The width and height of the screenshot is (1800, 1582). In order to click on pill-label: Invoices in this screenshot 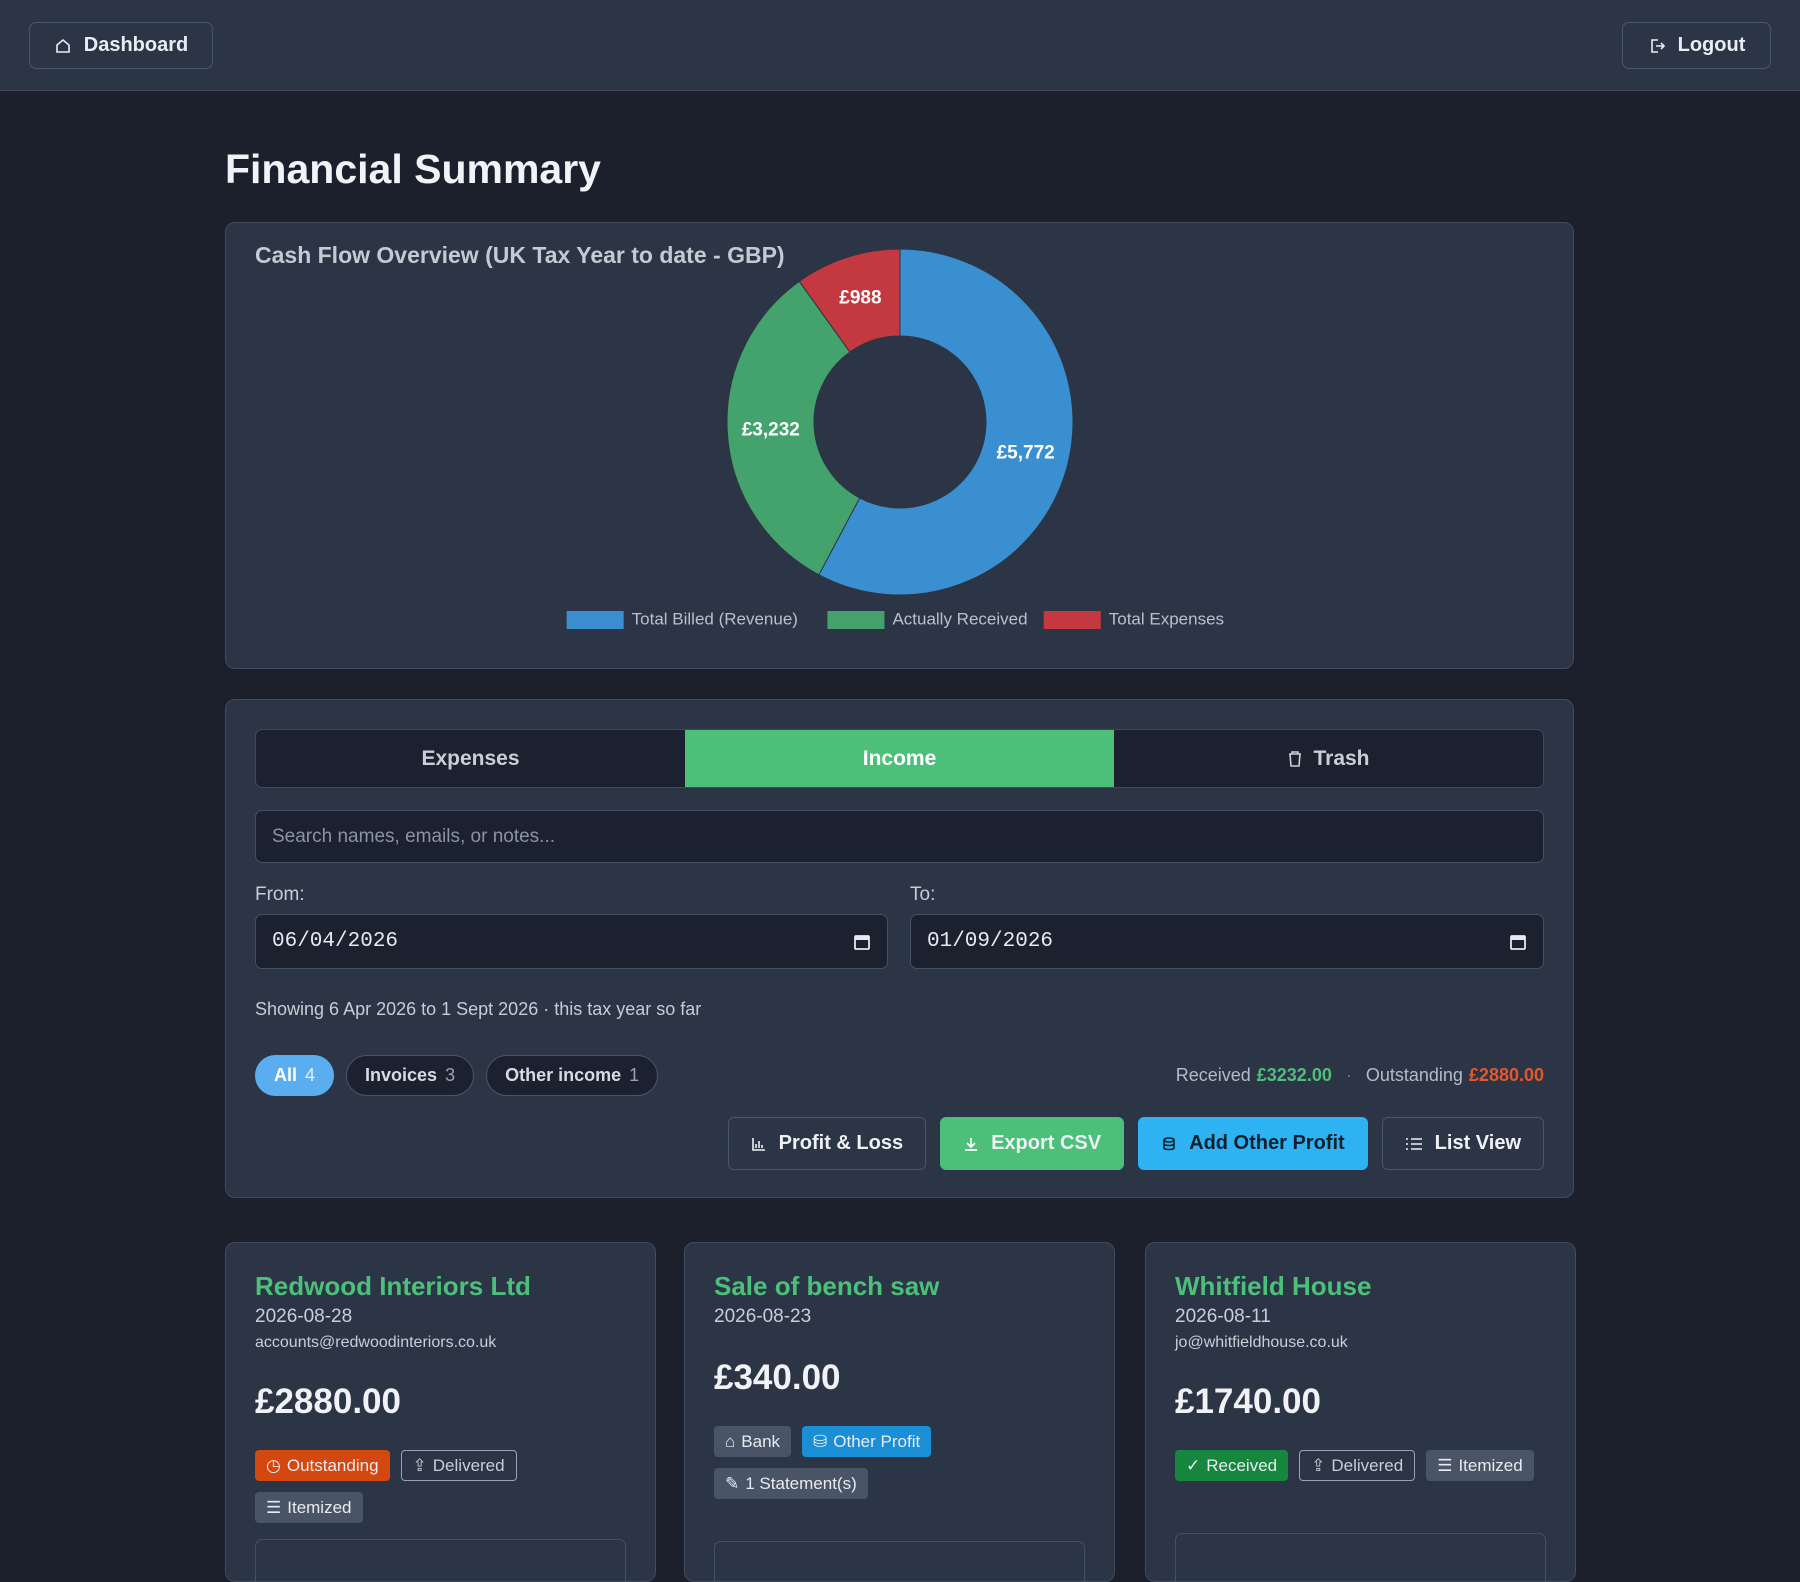, I will do `click(401, 1075)`.